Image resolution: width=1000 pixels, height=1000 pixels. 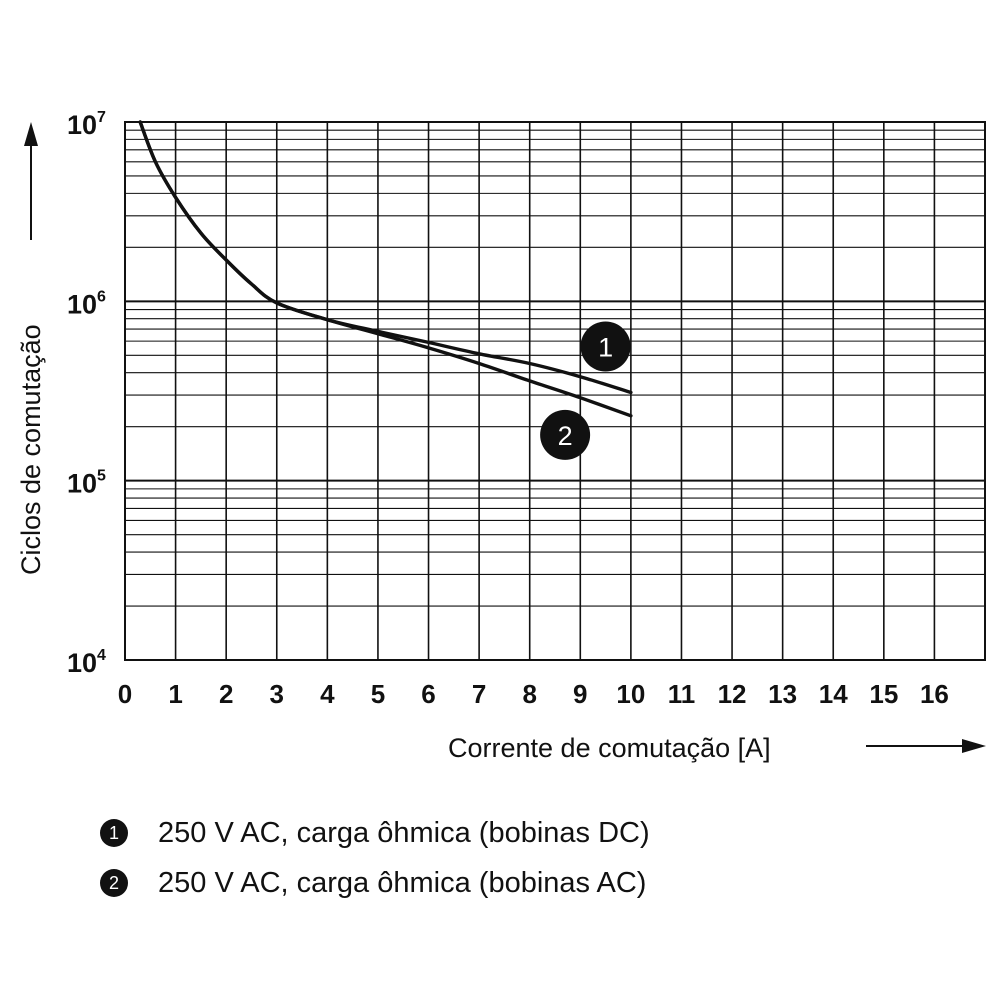 I want to click on y-tick-label-7: 10⁷, so click(x=86, y=124).